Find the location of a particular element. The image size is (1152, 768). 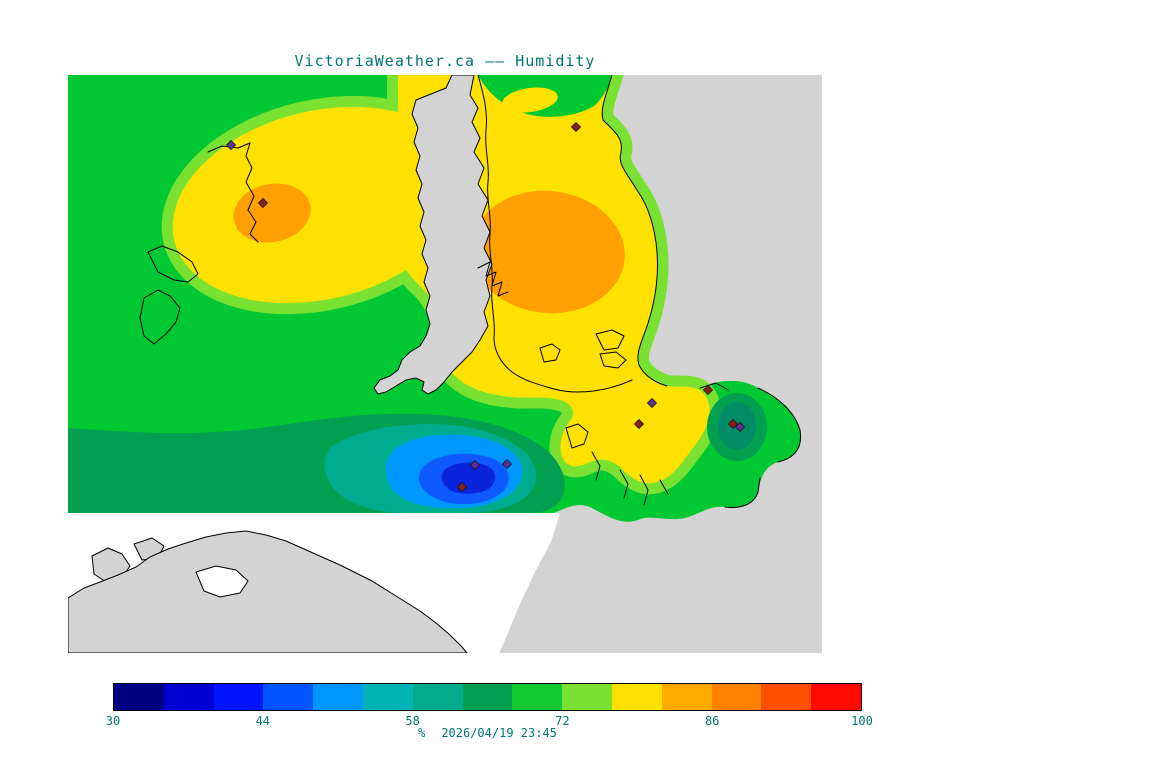

colorbar is located at coordinates (487, 697).